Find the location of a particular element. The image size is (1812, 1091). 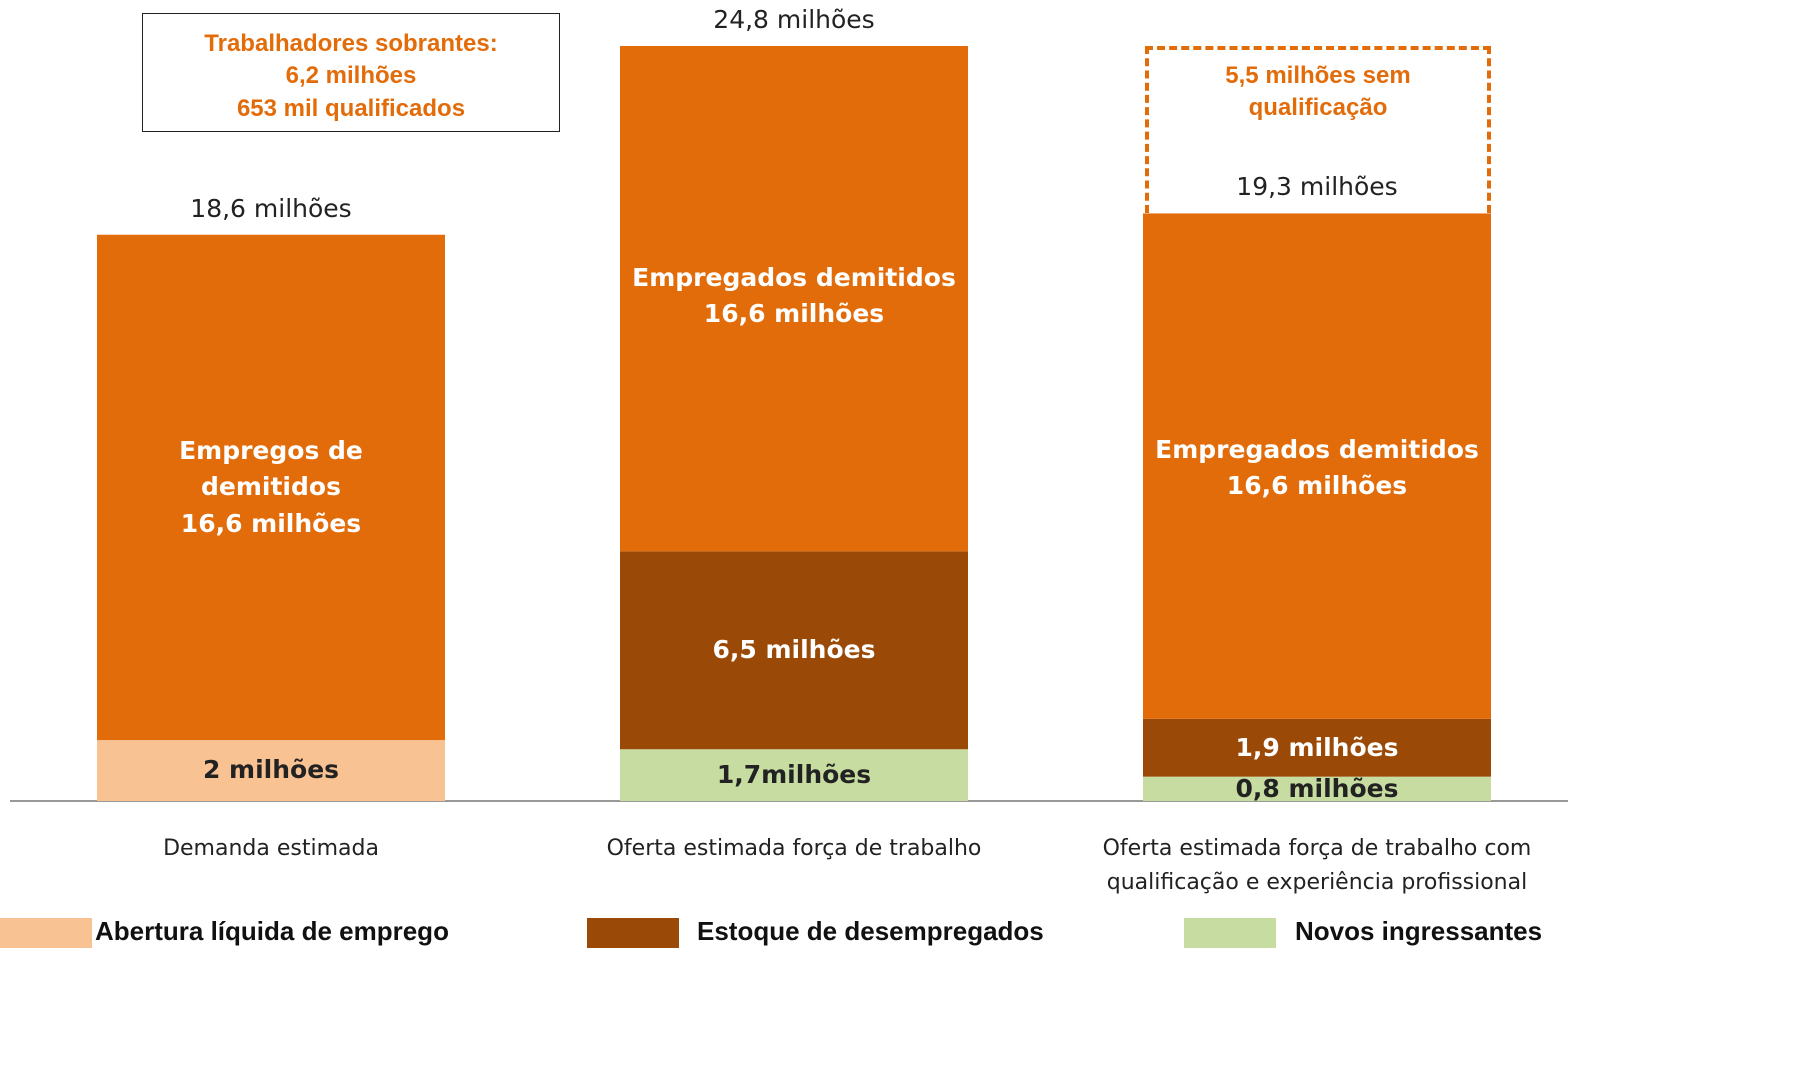

segment-label: 1,9 milhões is located at coordinates (1317, 747).